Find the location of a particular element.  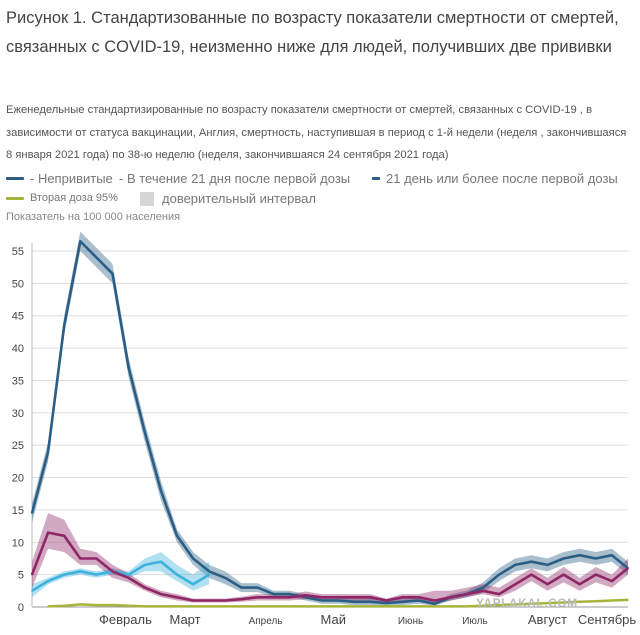

legend-label-within21: - В течение 21 дня после первой дозы is located at coordinates (235, 178).